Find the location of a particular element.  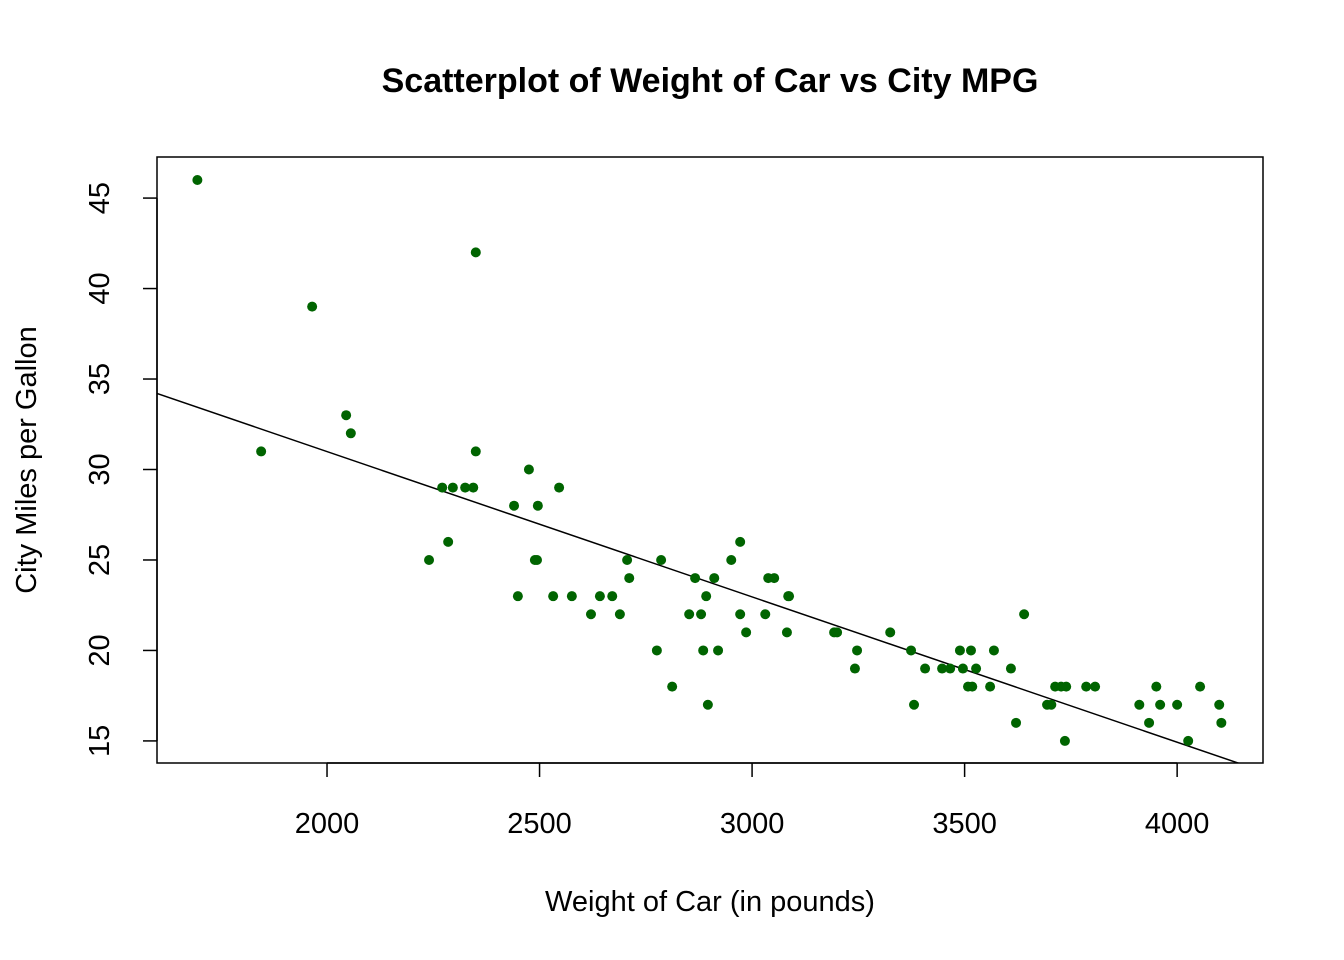

y-tick-label: 30 is located at coordinates (100, 469).